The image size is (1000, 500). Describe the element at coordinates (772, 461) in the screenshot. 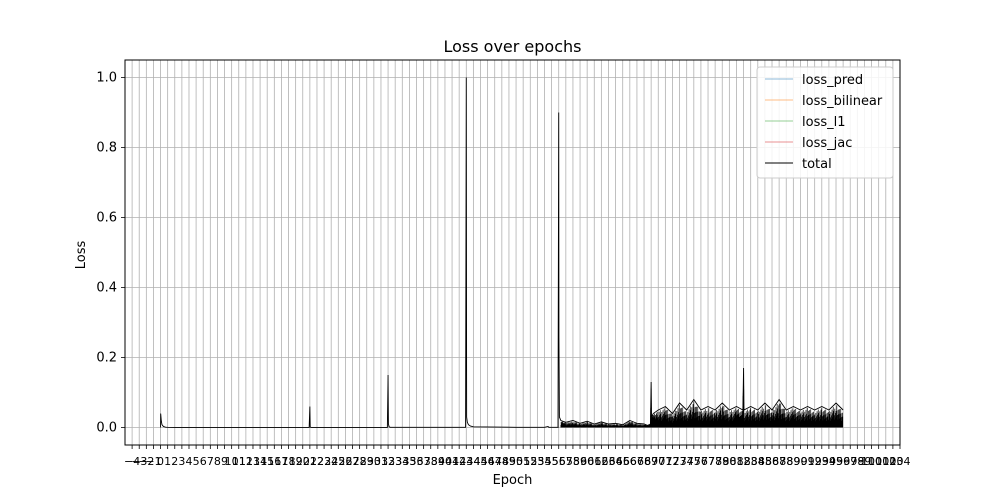

I see `x-tick-label: 86` at that location.